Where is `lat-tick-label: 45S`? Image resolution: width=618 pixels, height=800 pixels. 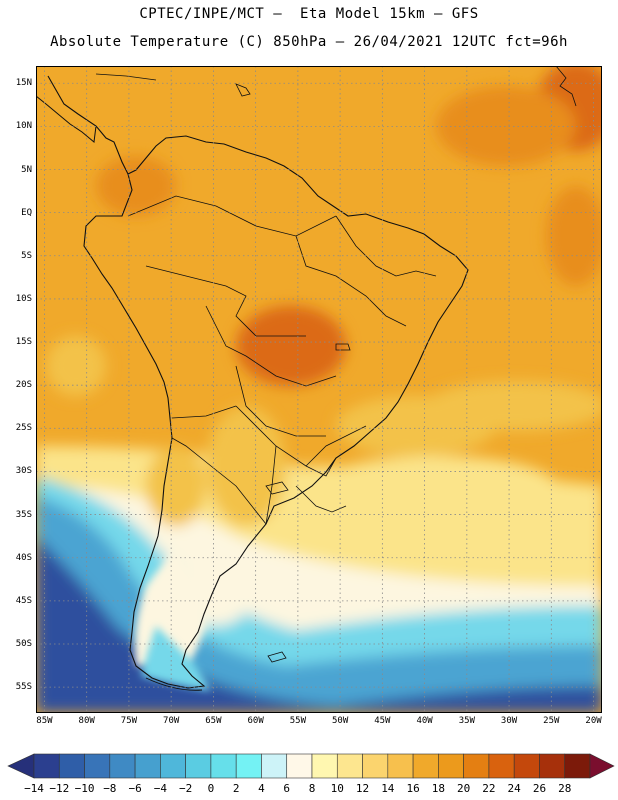 lat-tick-label: 45S is located at coordinates (23, 600).